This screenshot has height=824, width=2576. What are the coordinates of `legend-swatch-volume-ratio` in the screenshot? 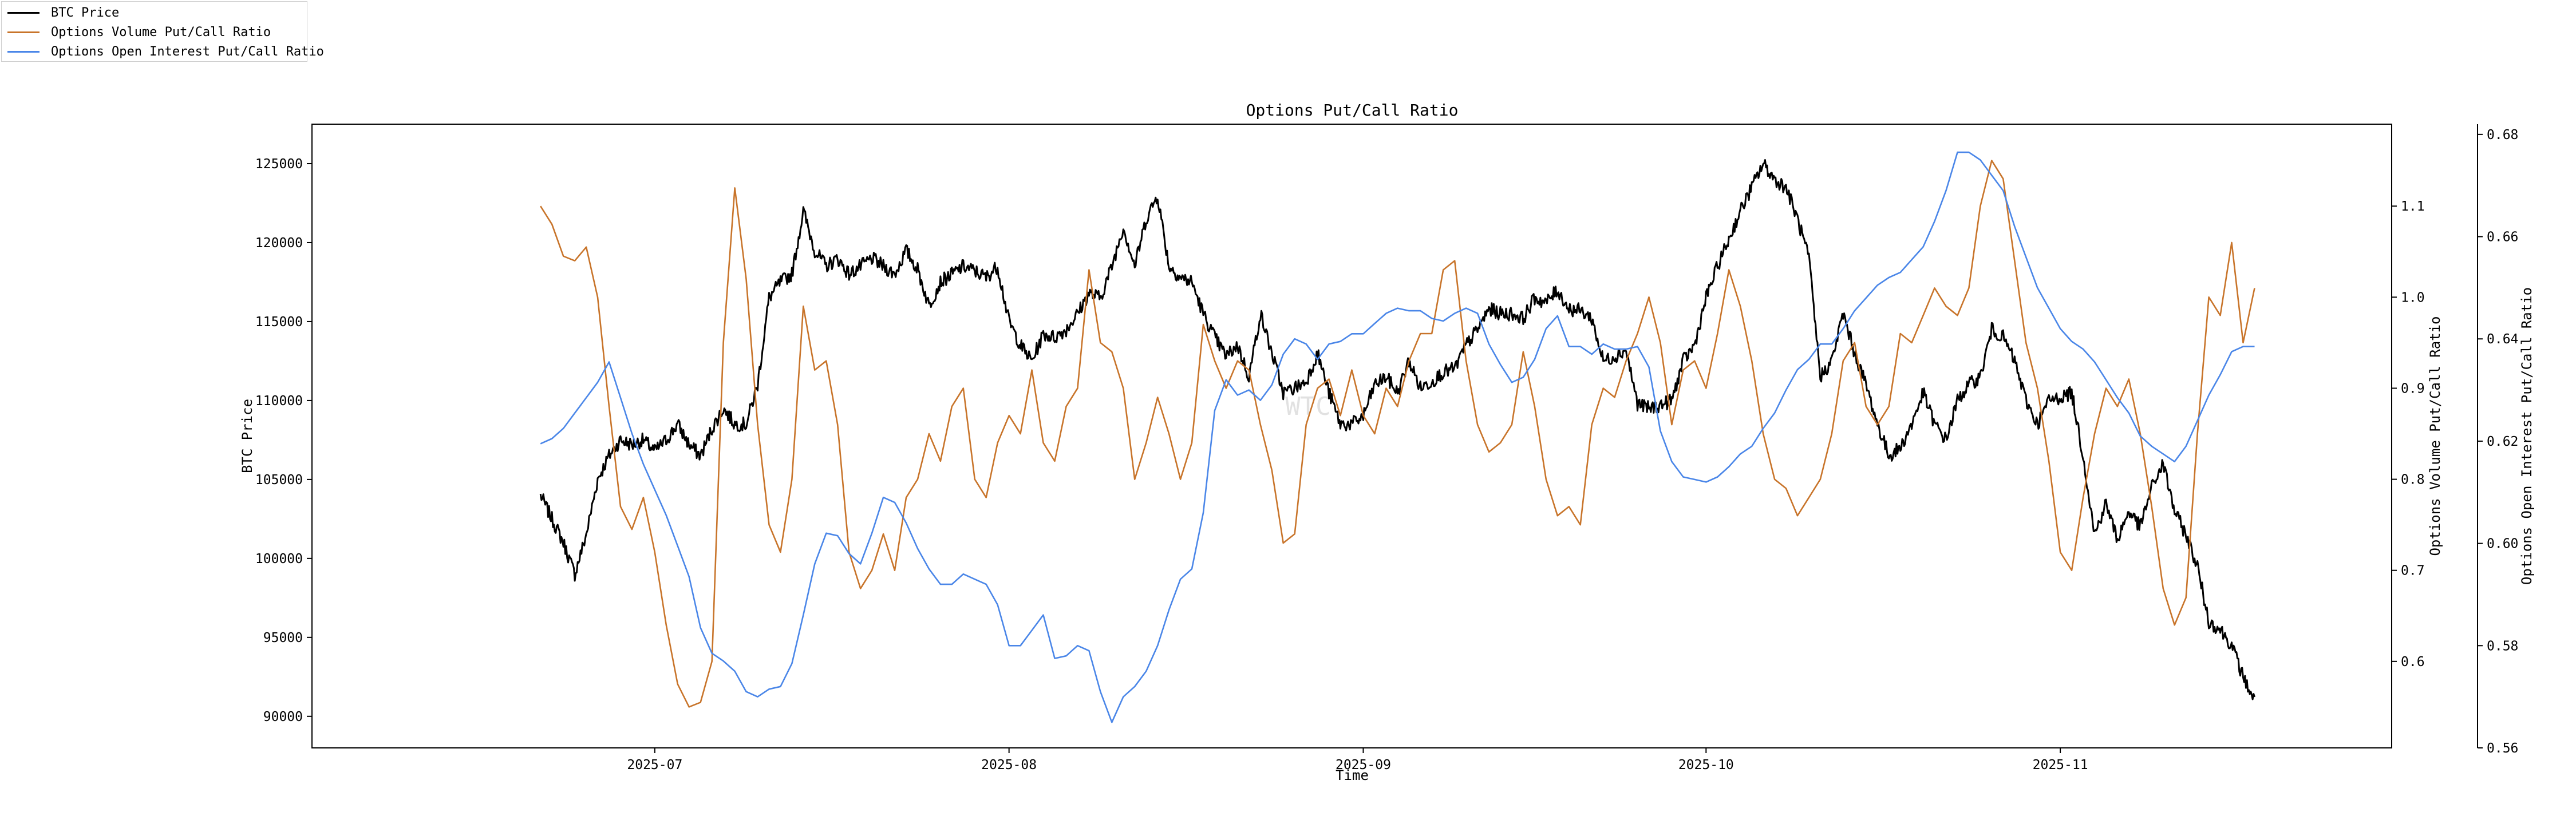 It's located at (23, 32).